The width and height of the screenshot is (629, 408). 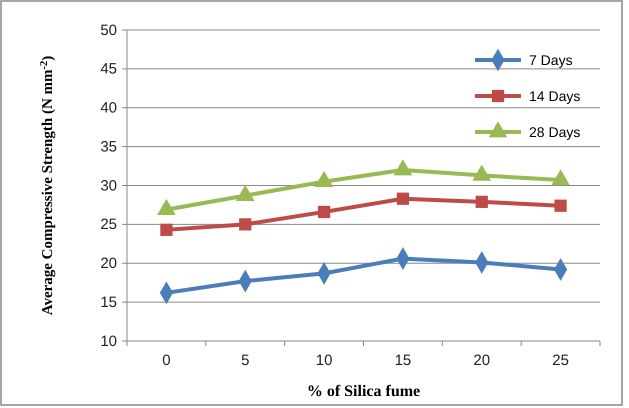 What do you see at coordinates (108, 69) in the screenshot?
I see `y-tick-label: 45` at bounding box center [108, 69].